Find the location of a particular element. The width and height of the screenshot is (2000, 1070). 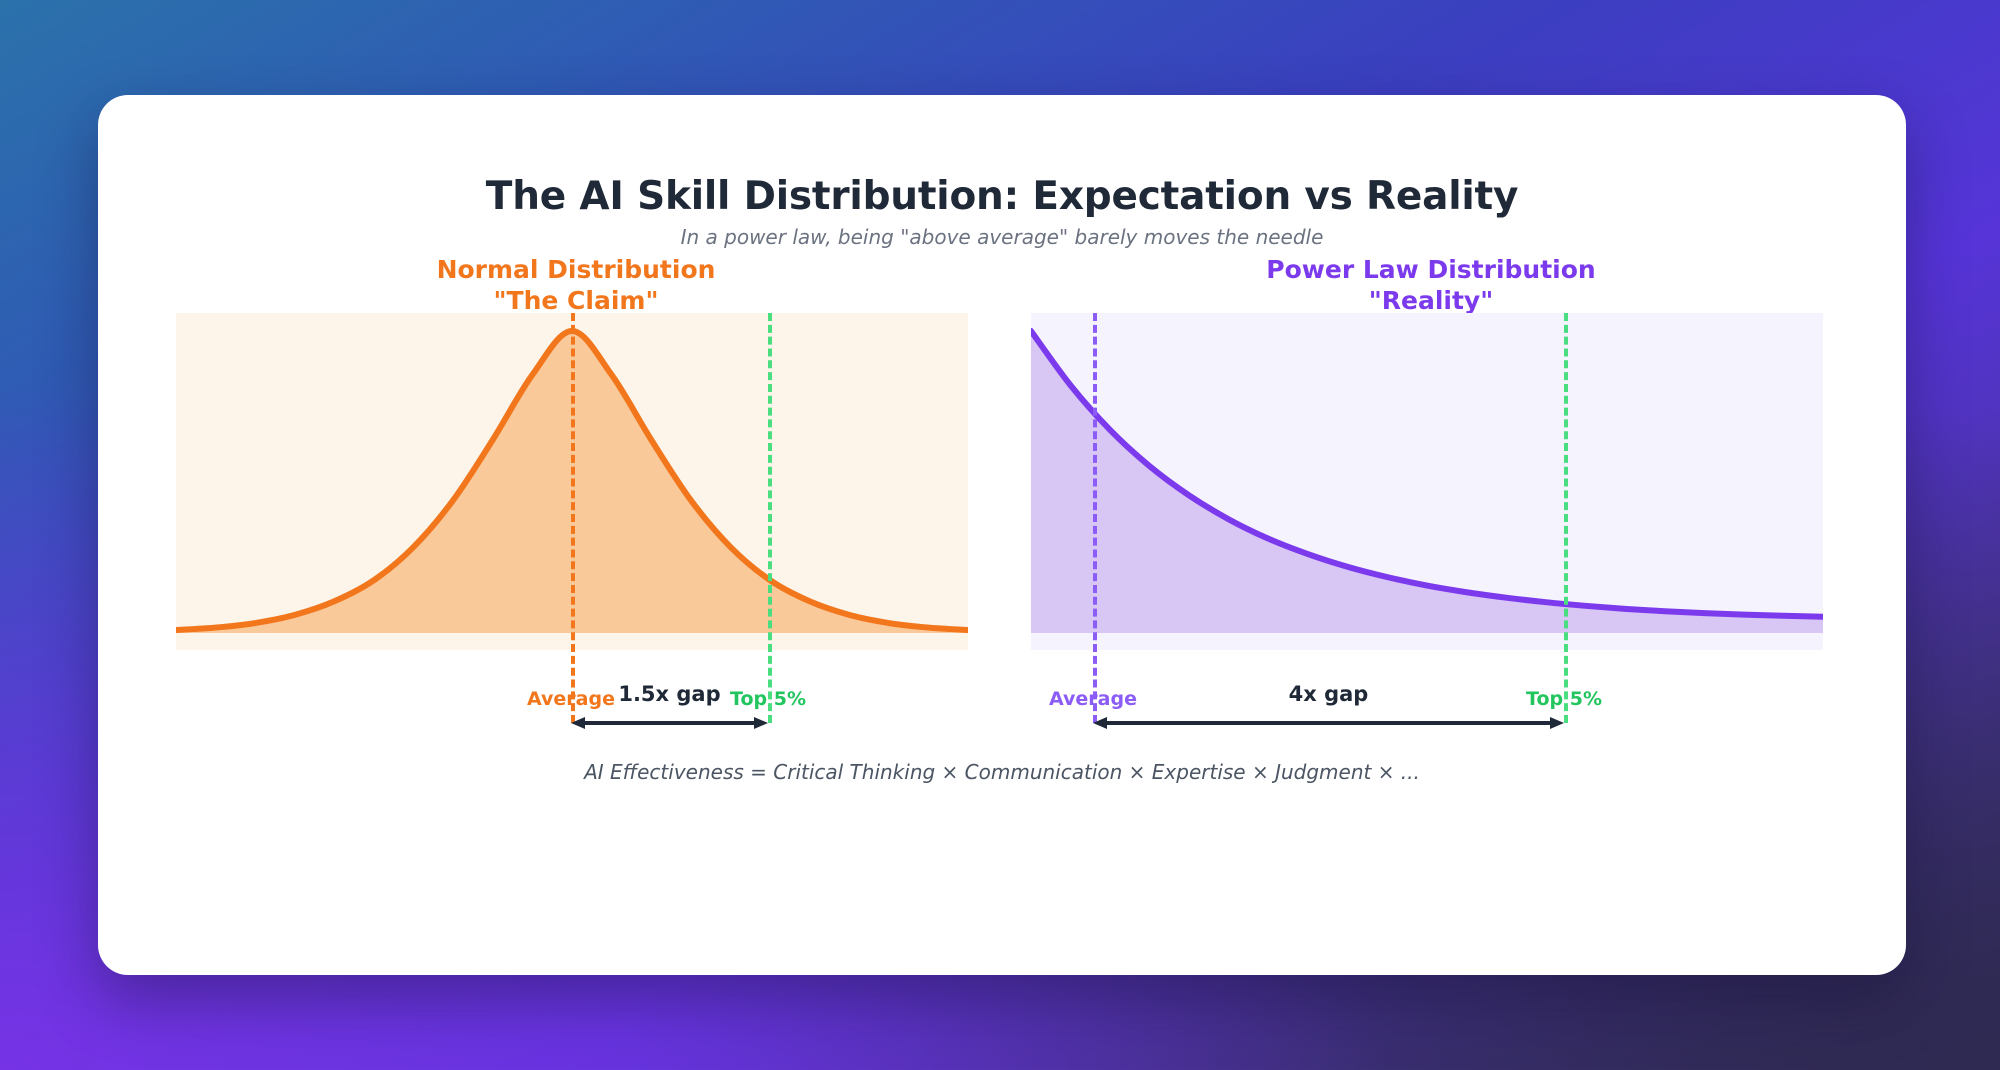

left-panel-heading-sub: "The Claim" is located at coordinates (576, 300).